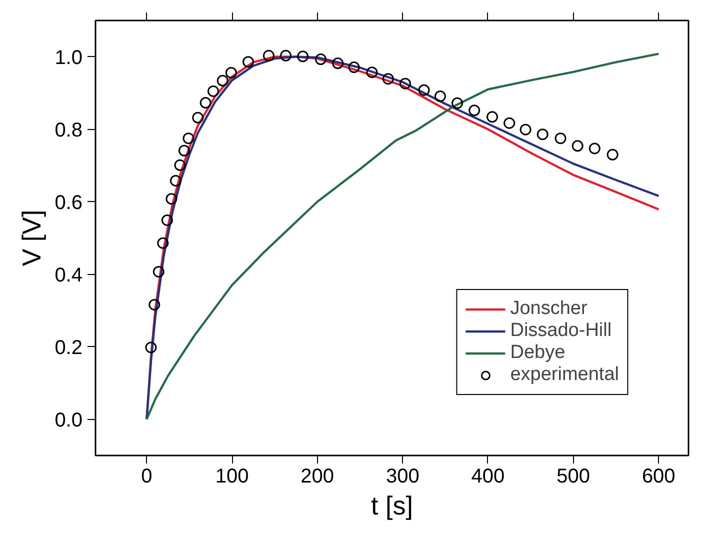 The width and height of the screenshot is (703, 537). What do you see at coordinates (68, 420) in the screenshot?
I see `y-tick-label: 0.0` at bounding box center [68, 420].